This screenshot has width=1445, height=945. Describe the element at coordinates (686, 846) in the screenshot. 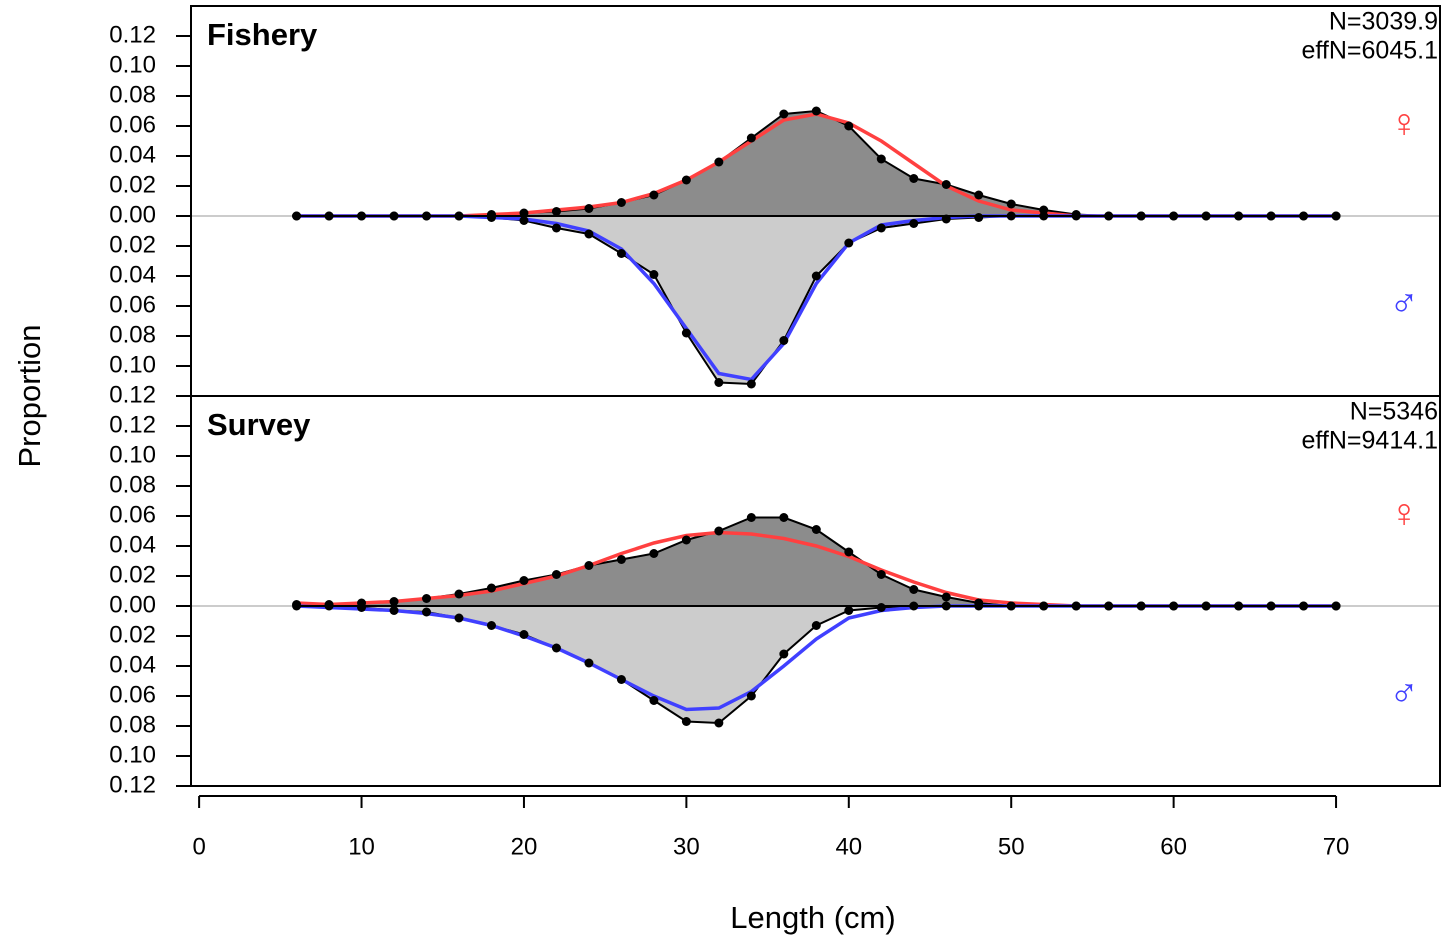

I see `x-tick-label: 30` at that location.